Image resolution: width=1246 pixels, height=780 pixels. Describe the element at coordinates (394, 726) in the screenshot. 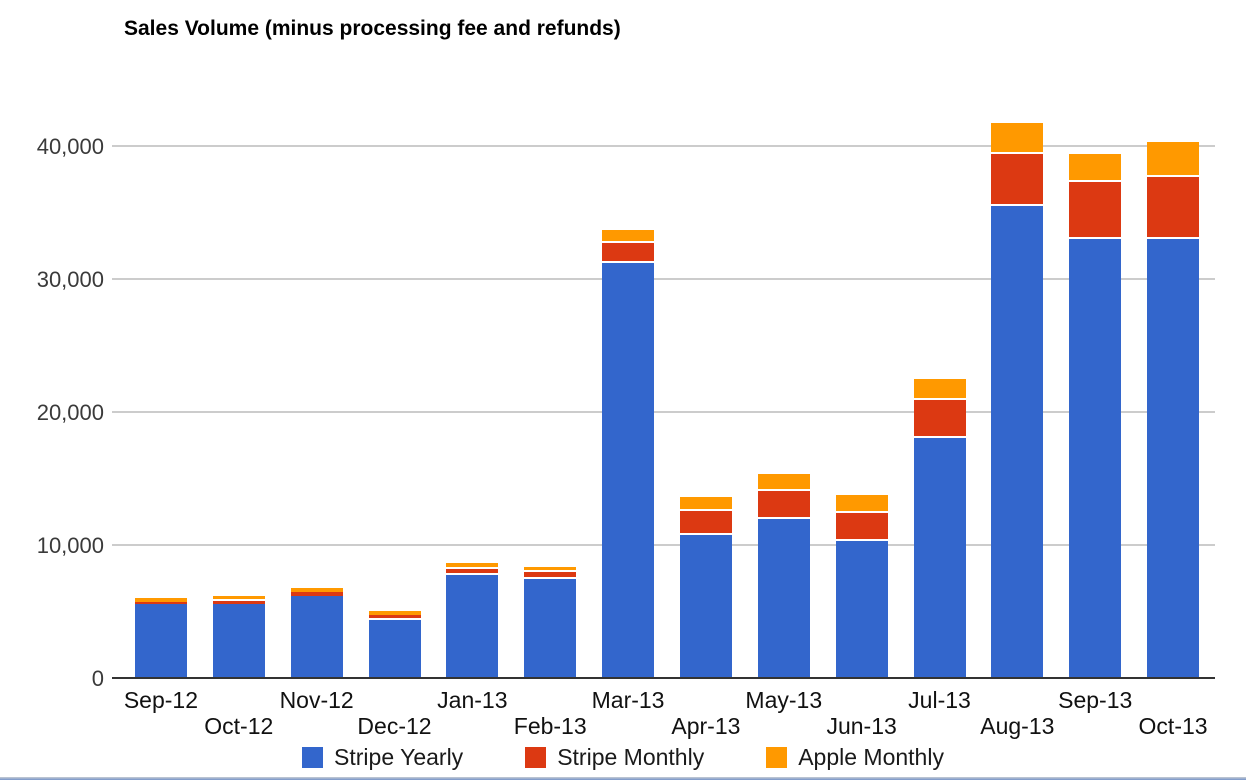

I see `x-axis-label: Dec-12` at that location.